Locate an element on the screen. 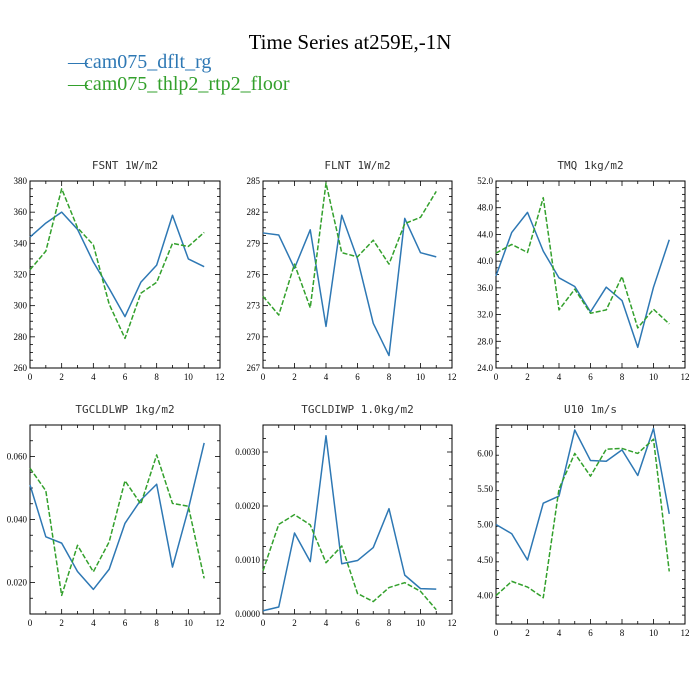  y-tick-label: 270 is located at coordinates (254, 337).